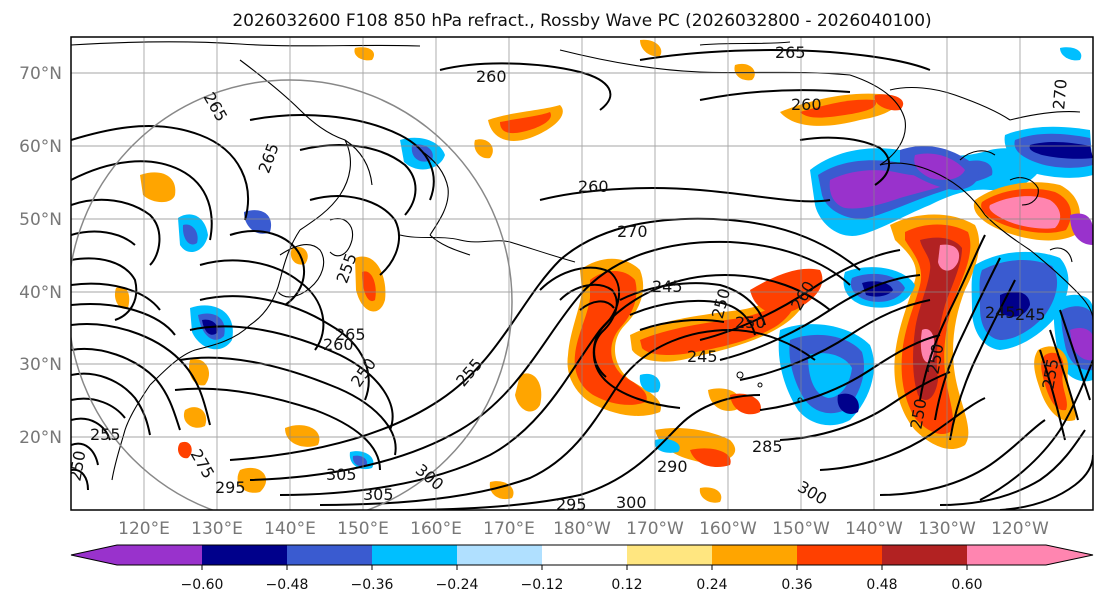  What do you see at coordinates (728, 529) in the screenshot?
I see `lon-label: 160°W` at bounding box center [728, 529].